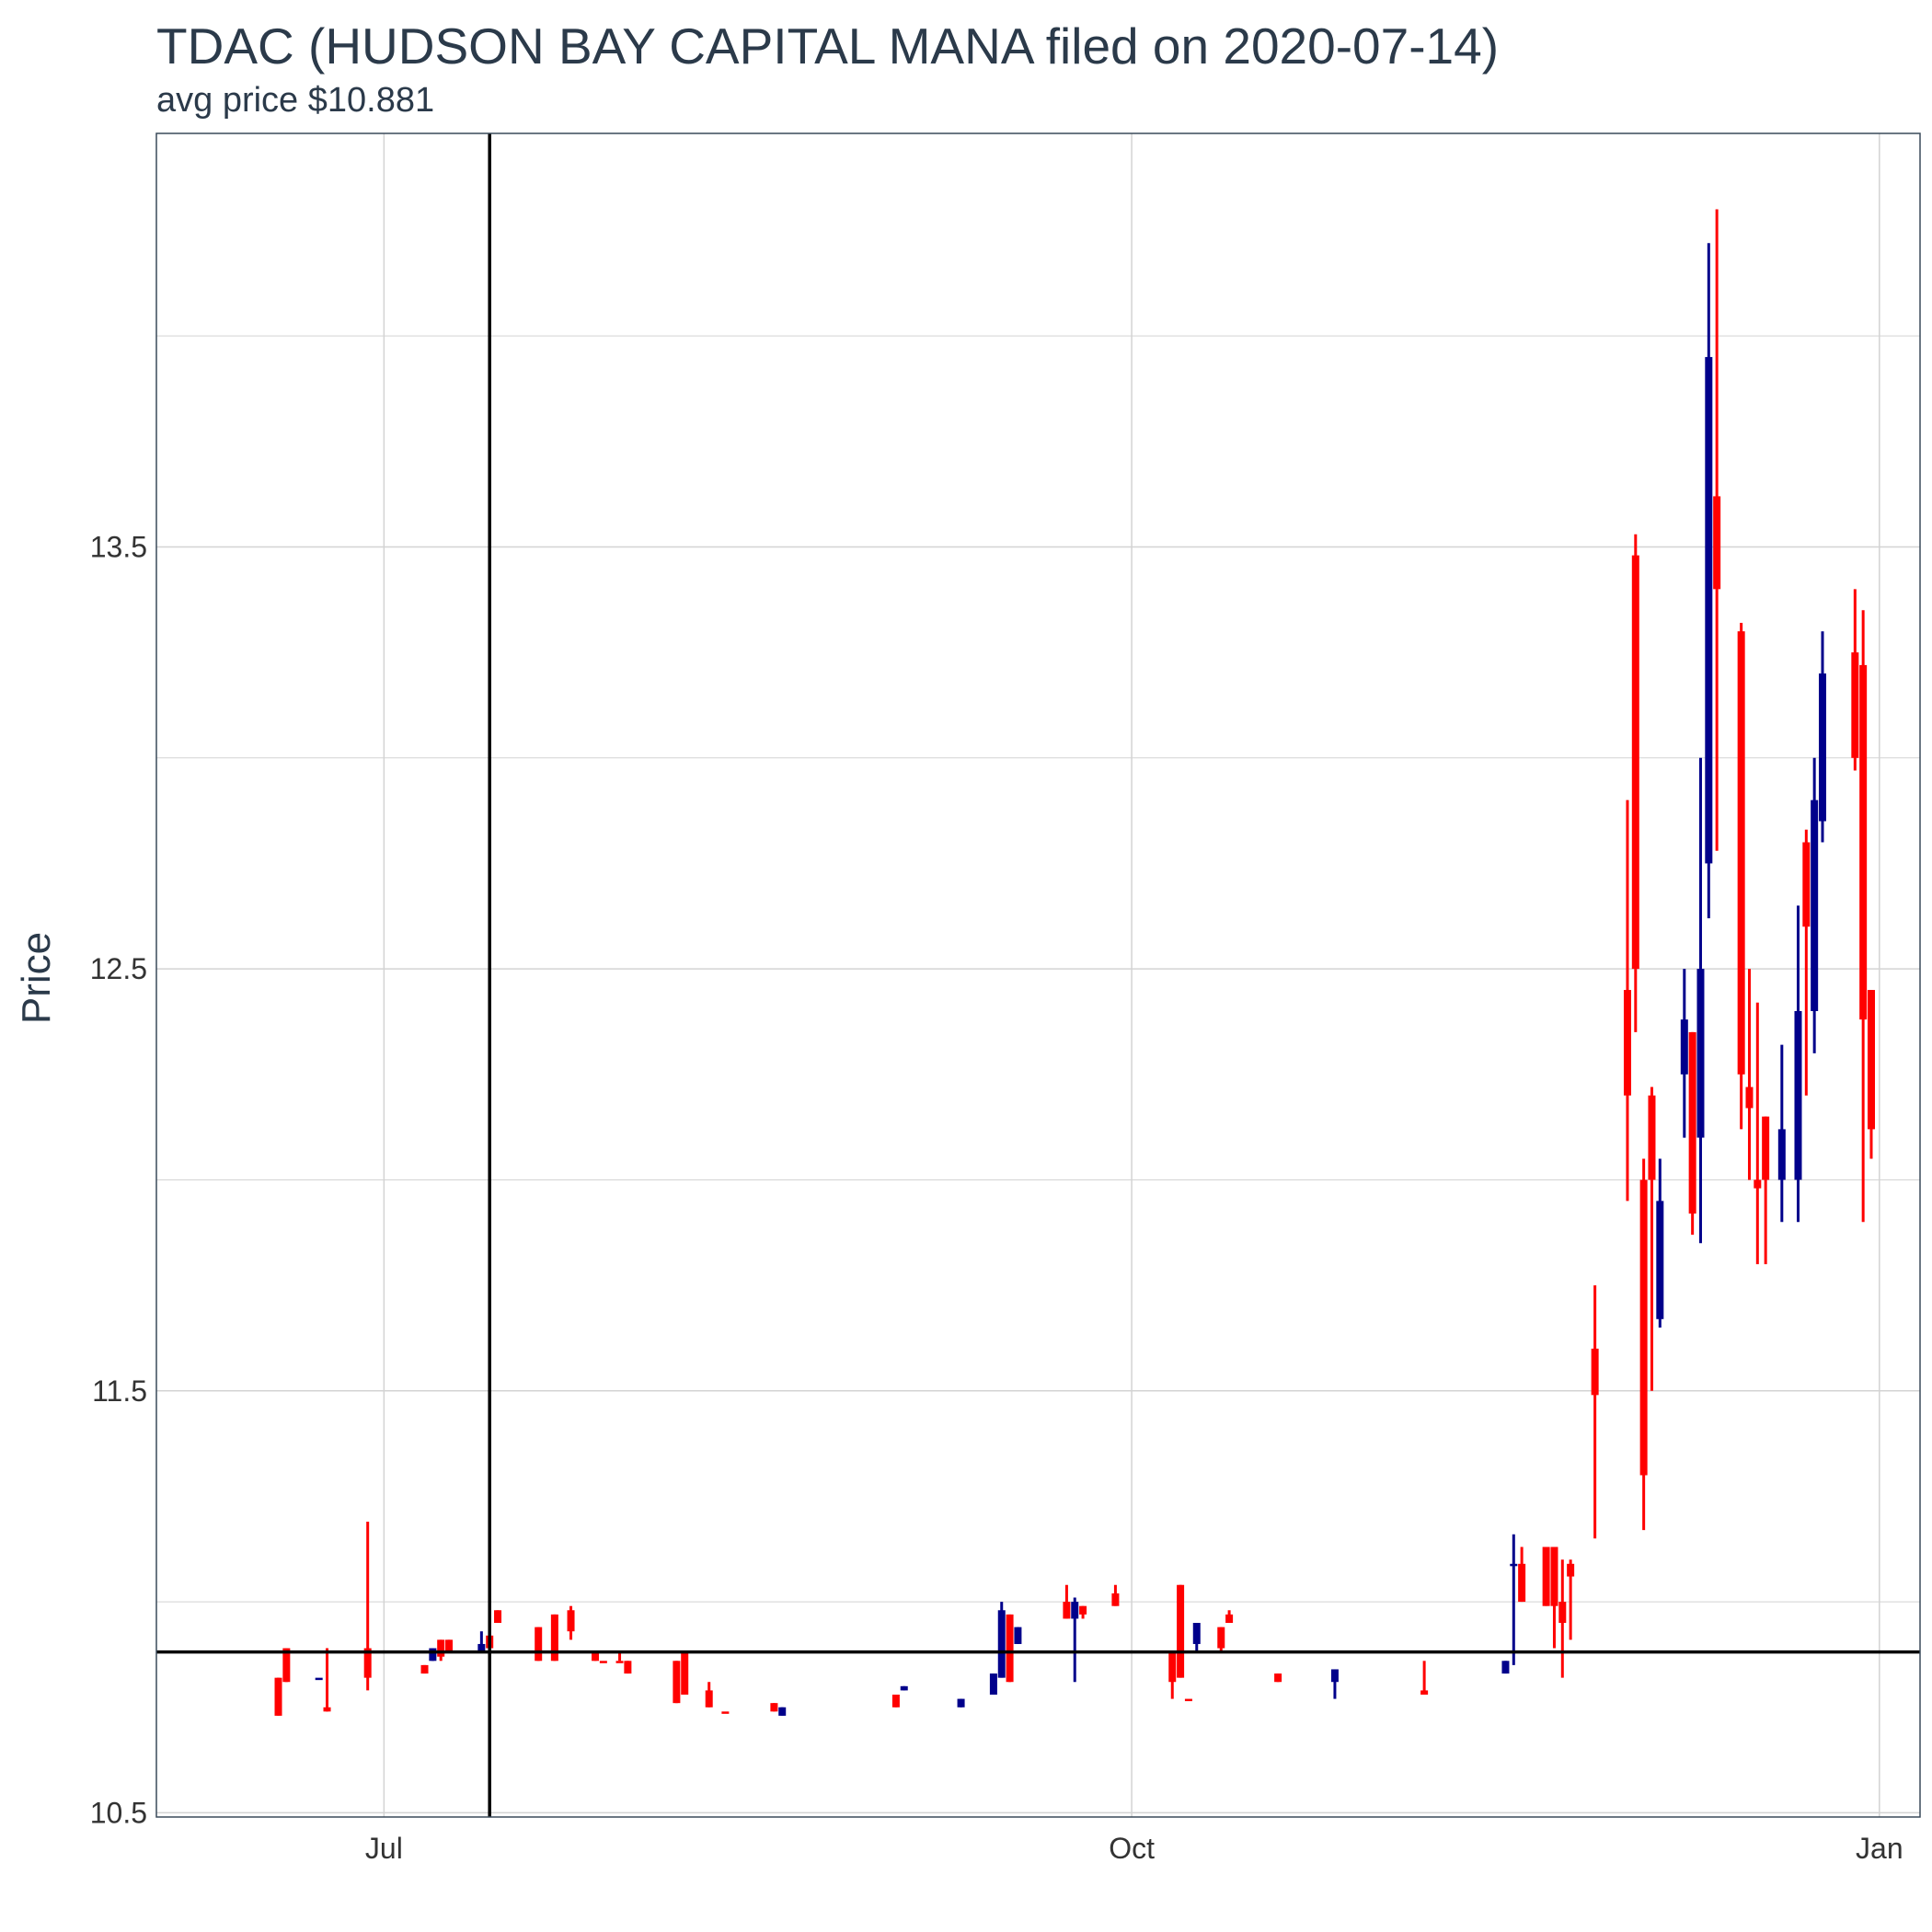 This screenshot has height=1932, width=1932. I want to click on y-tick-label: 13.5, so click(118, 546).